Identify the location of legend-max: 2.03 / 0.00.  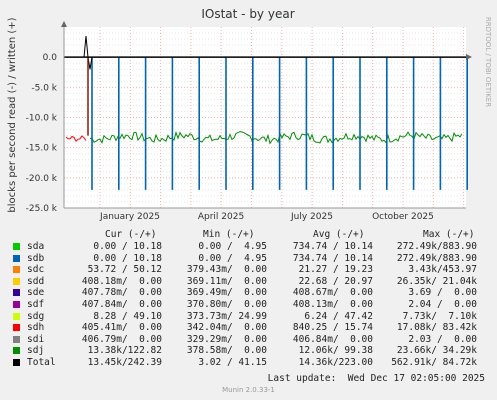
(442, 339).